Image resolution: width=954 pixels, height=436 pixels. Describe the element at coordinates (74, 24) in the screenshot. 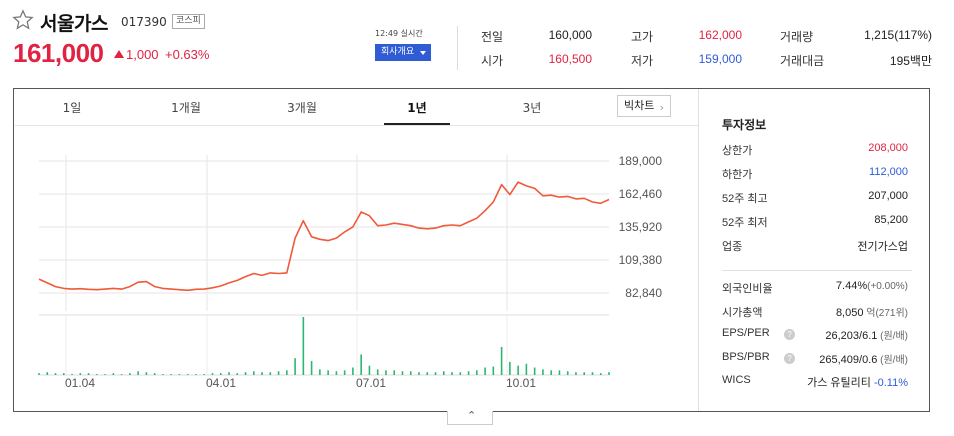

I see `stock-name: 서울가스` at that location.